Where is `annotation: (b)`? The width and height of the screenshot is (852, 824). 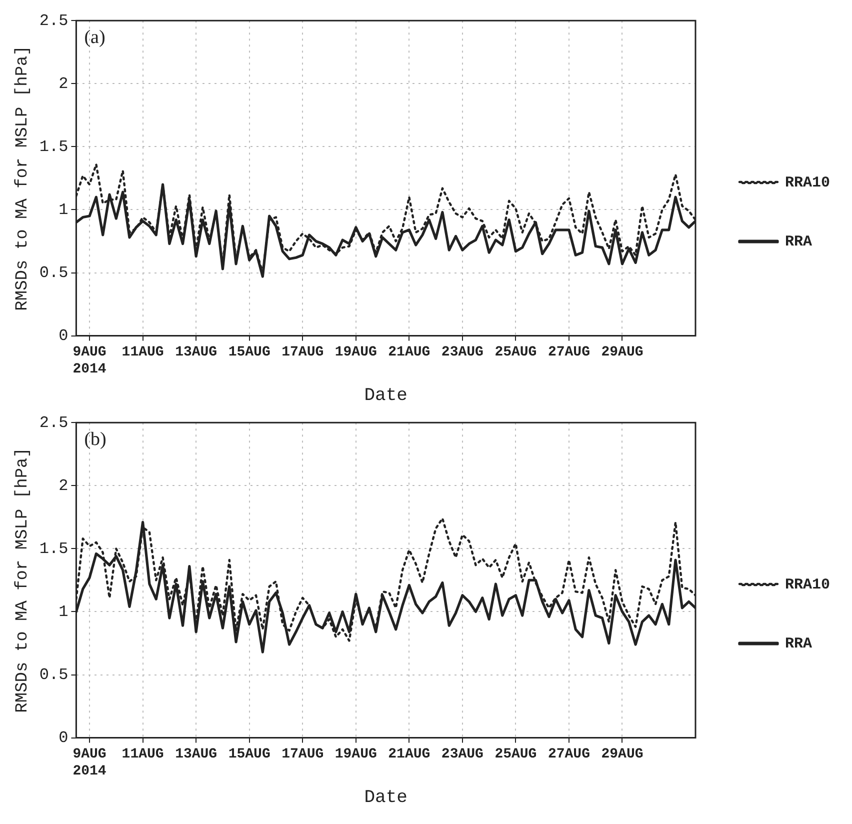
annotation: (b) is located at coordinates (95, 439).